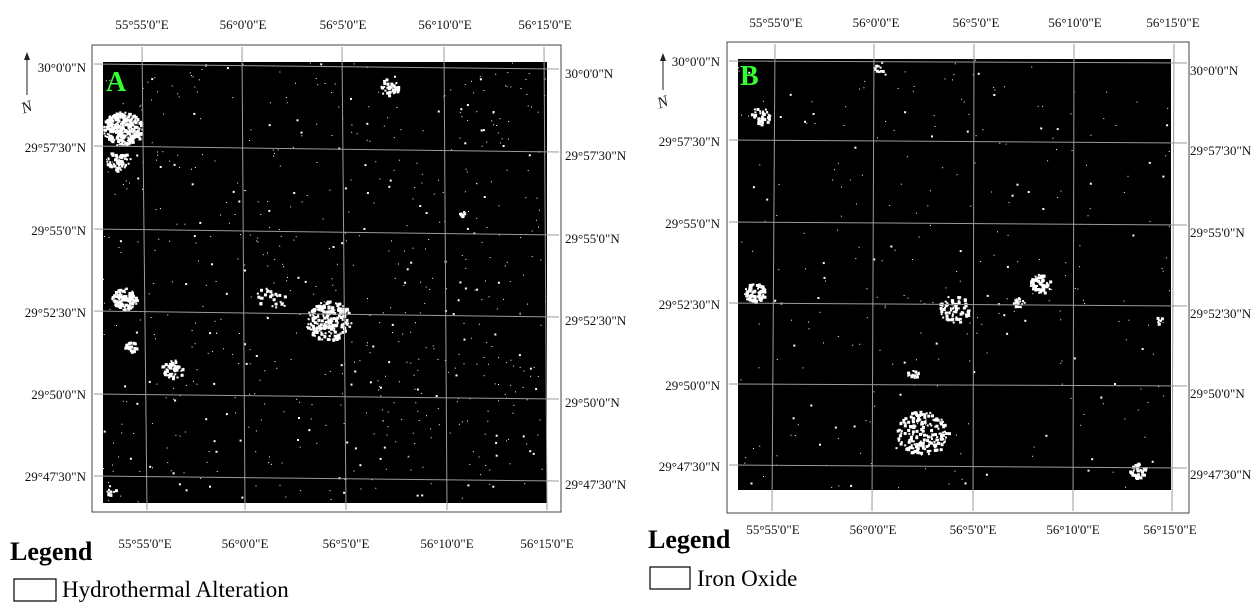  What do you see at coordinates (175, 589) in the screenshot?
I see `legend-item-label: Hydrothermal Alteration` at bounding box center [175, 589].